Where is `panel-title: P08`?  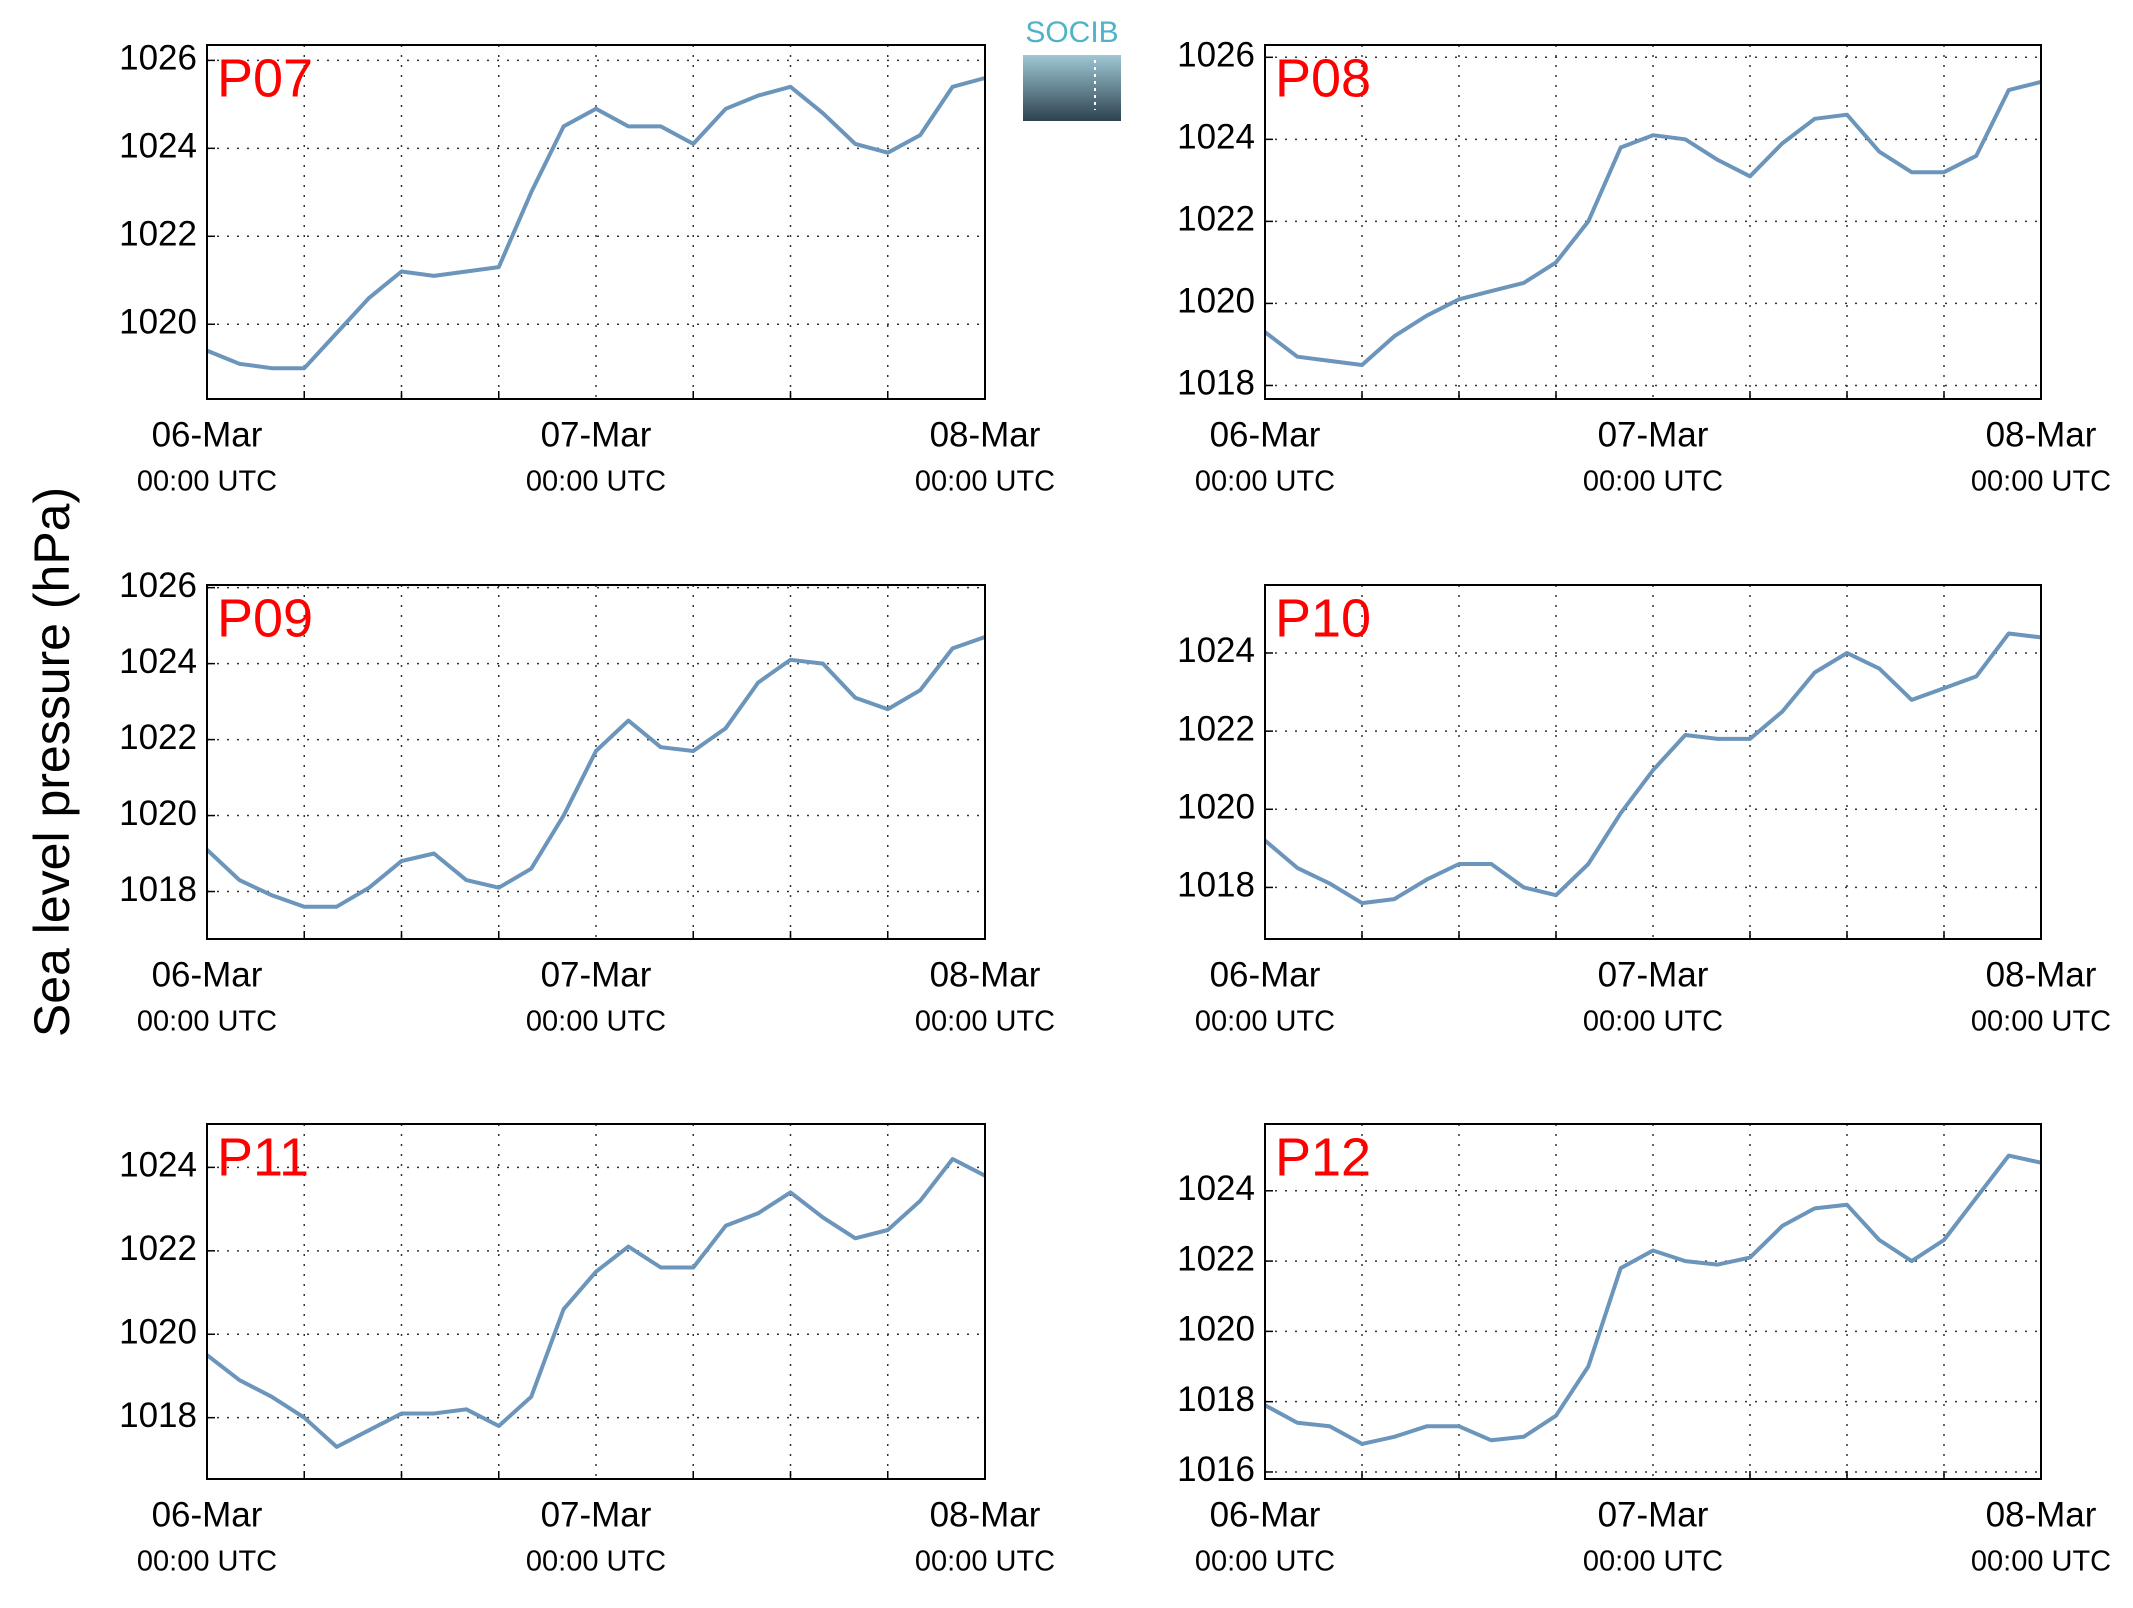
panel-title: P08 is located at coordinates (1323, 78).